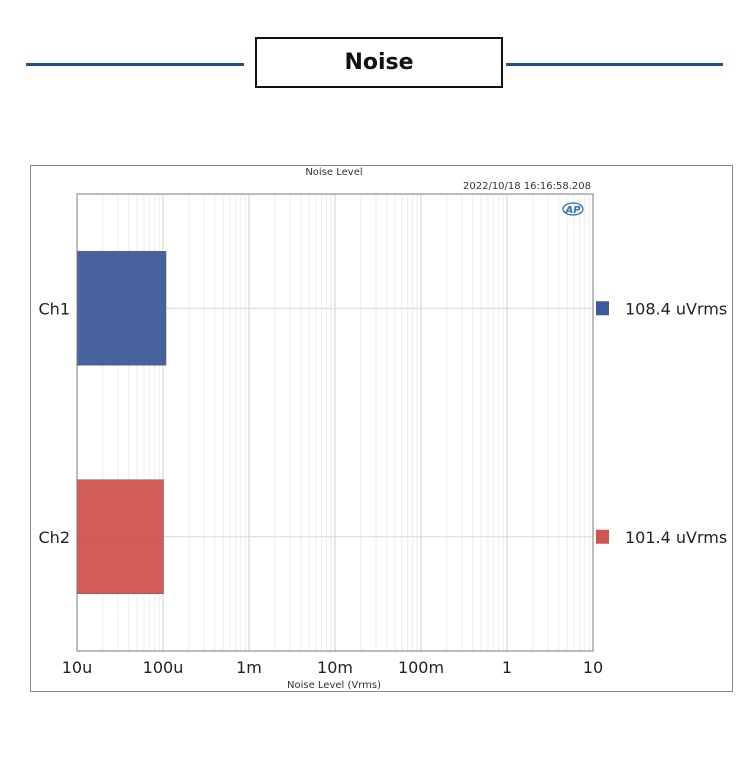 The width and height of the screenshot is (750, 757). What do you see at coordinates (333, 172) in the screenshot?
I see `chart-title: Noise Level` at bounding box center [333, 172].